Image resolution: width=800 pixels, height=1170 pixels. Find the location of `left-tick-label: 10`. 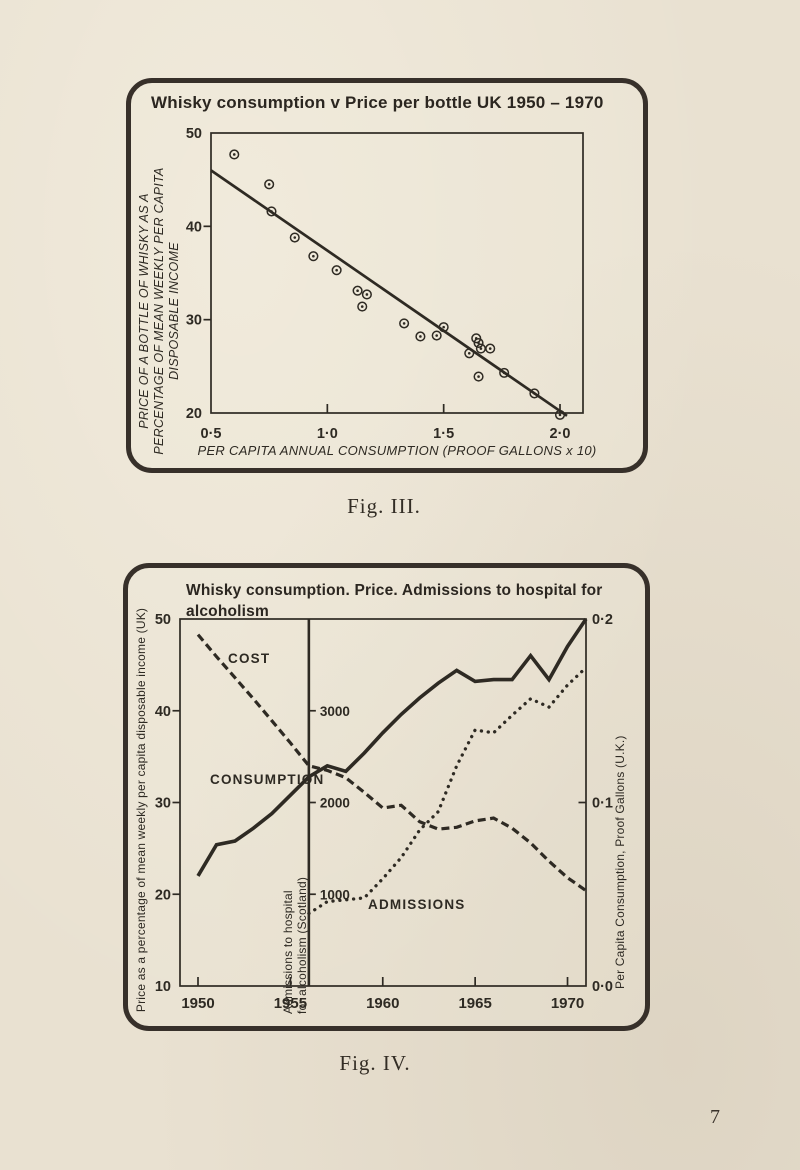

left-tick-label: 10 is located at coordinates (163, 987).